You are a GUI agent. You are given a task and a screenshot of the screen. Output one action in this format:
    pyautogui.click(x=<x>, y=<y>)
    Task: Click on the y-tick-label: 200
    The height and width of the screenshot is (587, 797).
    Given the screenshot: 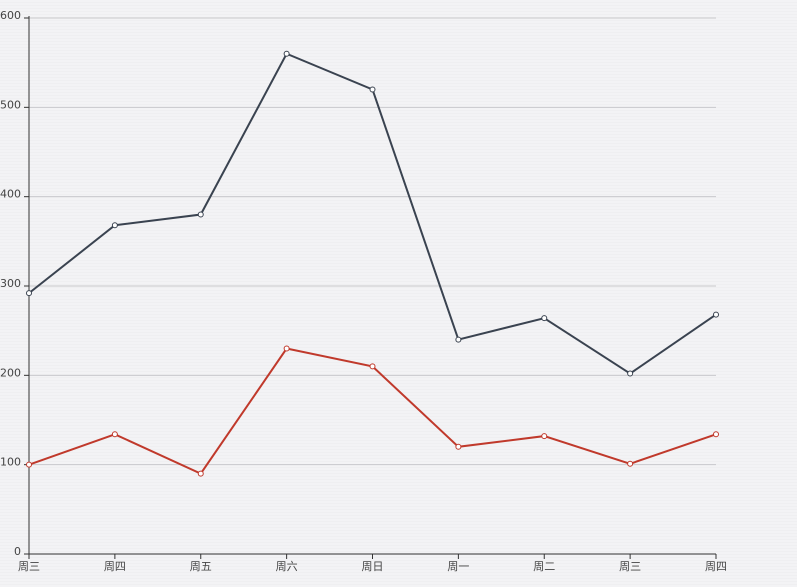 What is the action you would take?
    pyautogui.click(x=10, y=372)
    